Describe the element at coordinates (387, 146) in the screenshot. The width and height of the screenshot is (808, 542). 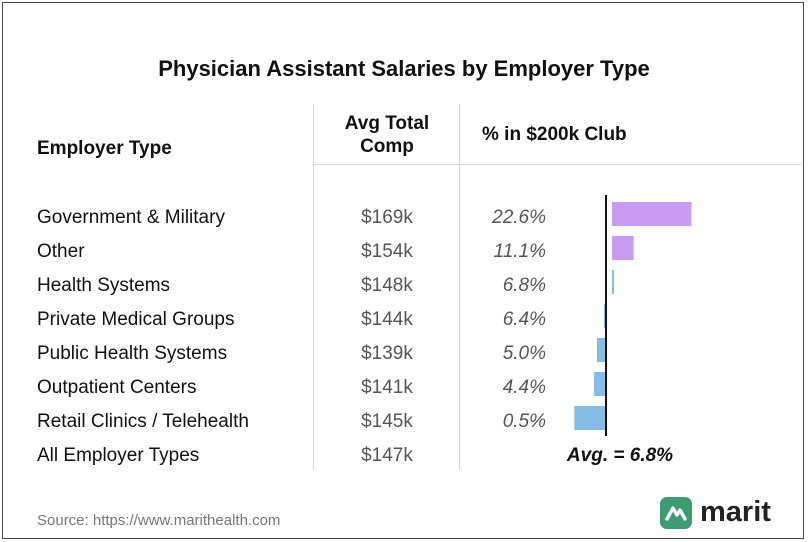
I see `header-avg-comp-line2: Comp` at that location.